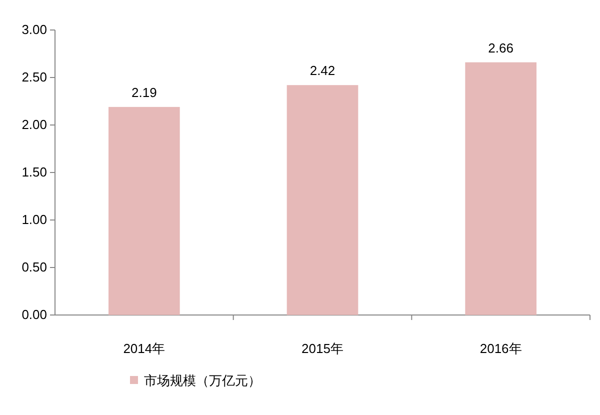  I want to click on x-tick-label: 2016年, so click(501, 348).